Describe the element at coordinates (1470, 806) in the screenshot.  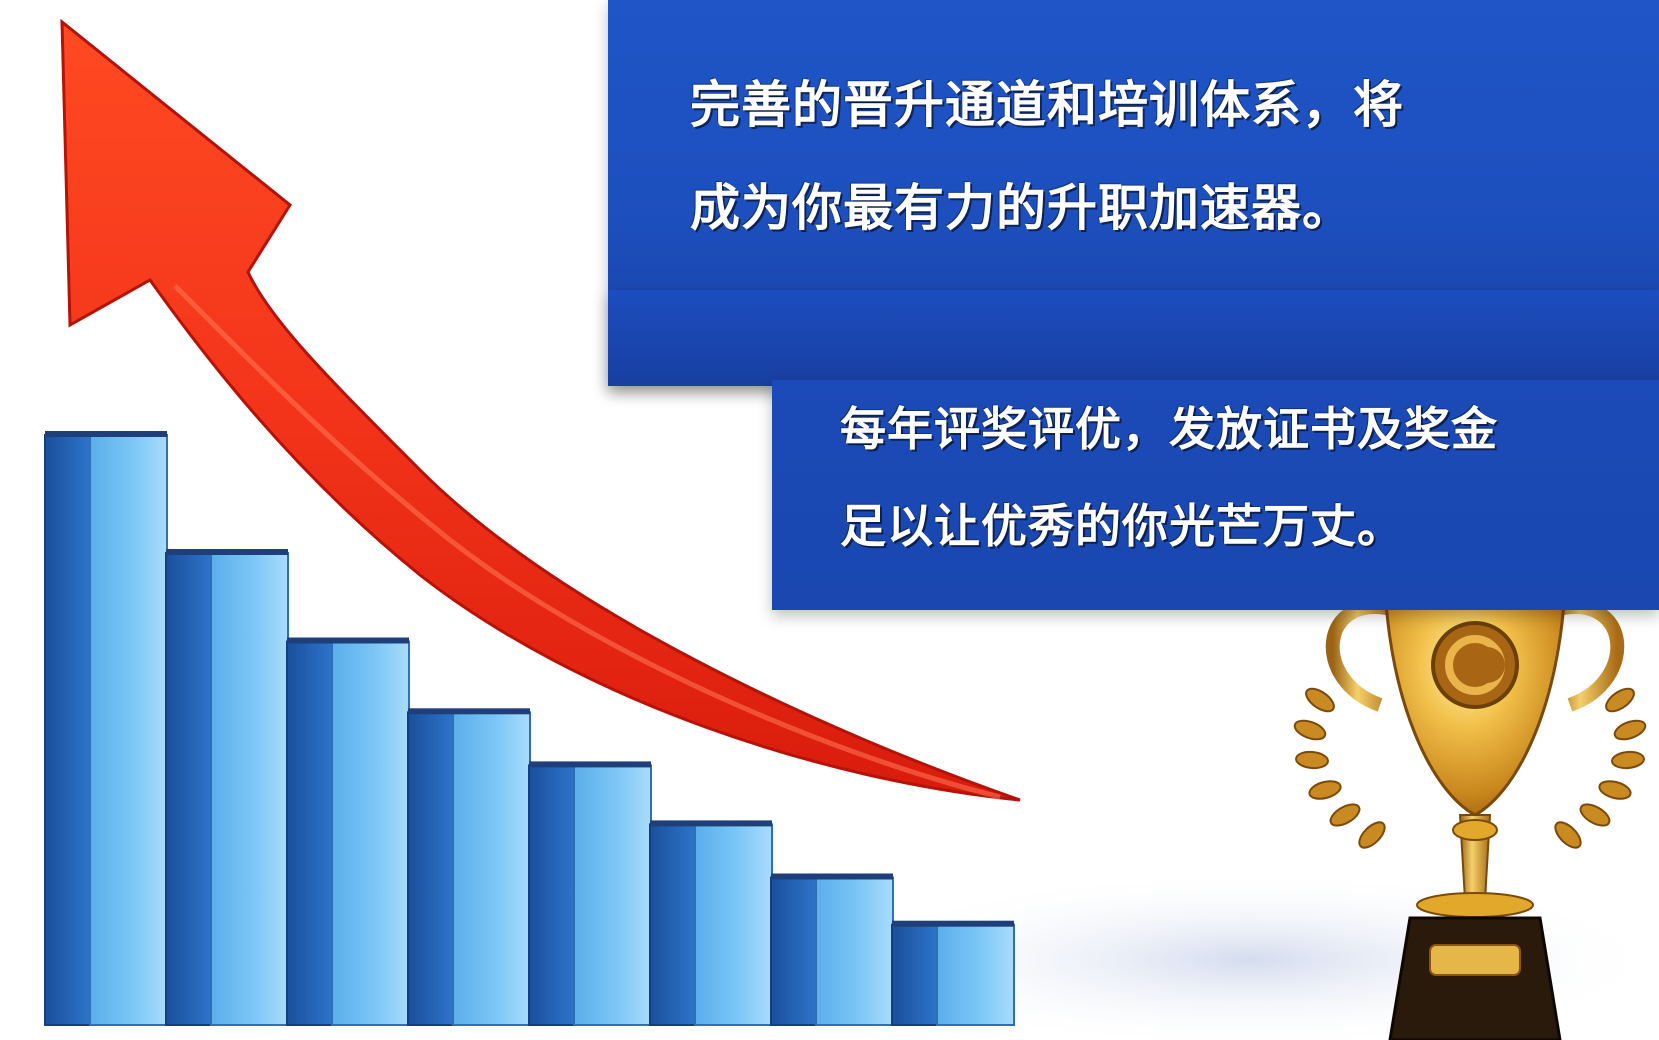
I see `gold-trophy-icon` at that location.